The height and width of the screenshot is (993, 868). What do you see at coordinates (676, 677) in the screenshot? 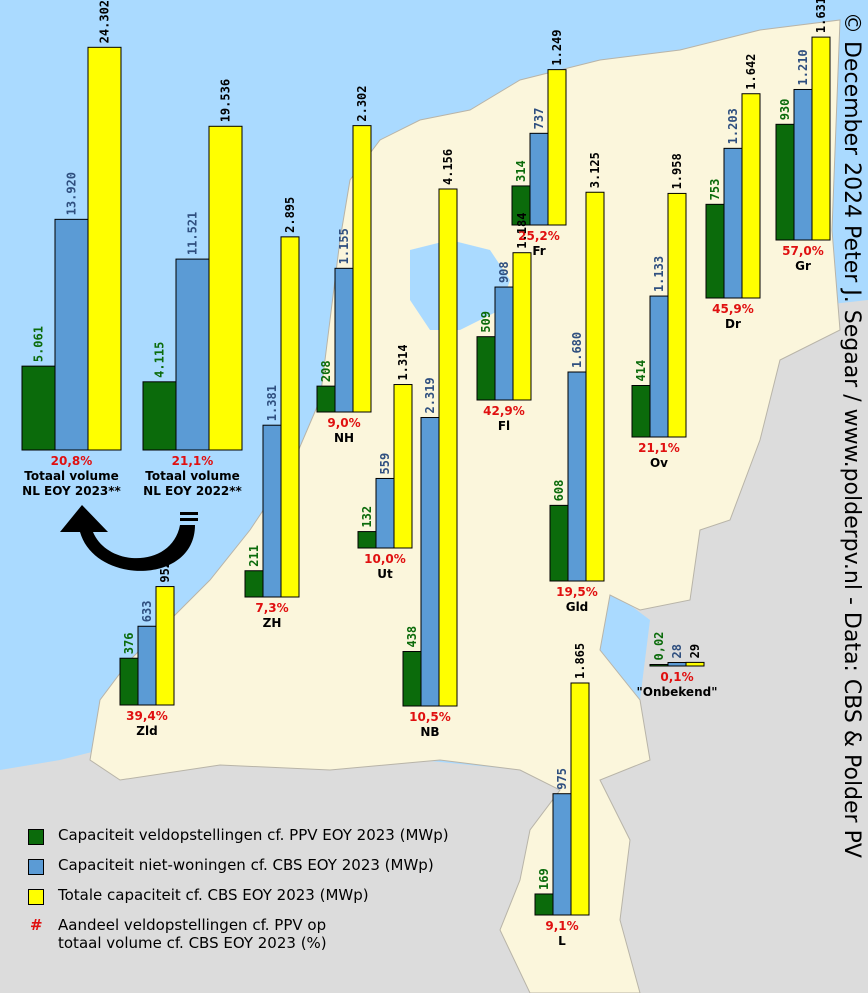
I see `share-label: 0,1%` at bounding box center [676, 677].